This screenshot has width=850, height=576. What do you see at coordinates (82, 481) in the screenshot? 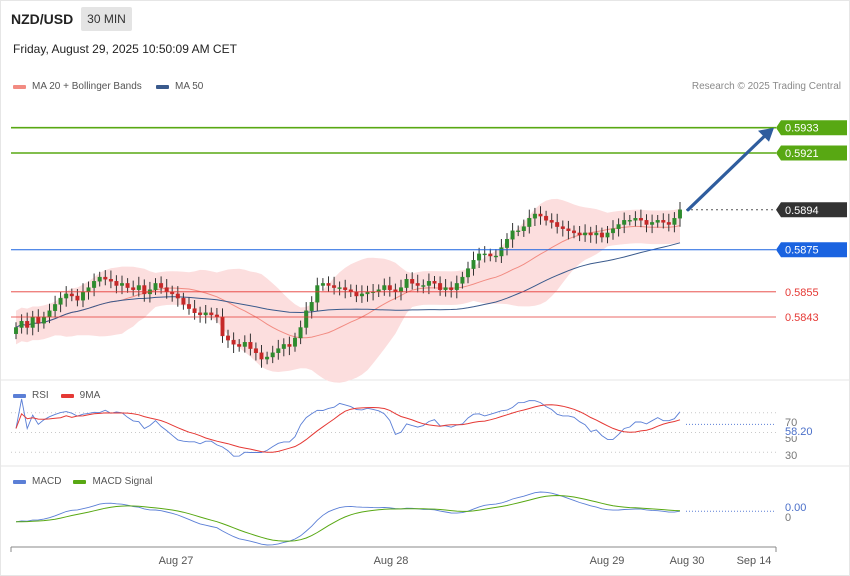
I see `macd-legend: MACD MACD Signal` at bounding box center [82, 481].